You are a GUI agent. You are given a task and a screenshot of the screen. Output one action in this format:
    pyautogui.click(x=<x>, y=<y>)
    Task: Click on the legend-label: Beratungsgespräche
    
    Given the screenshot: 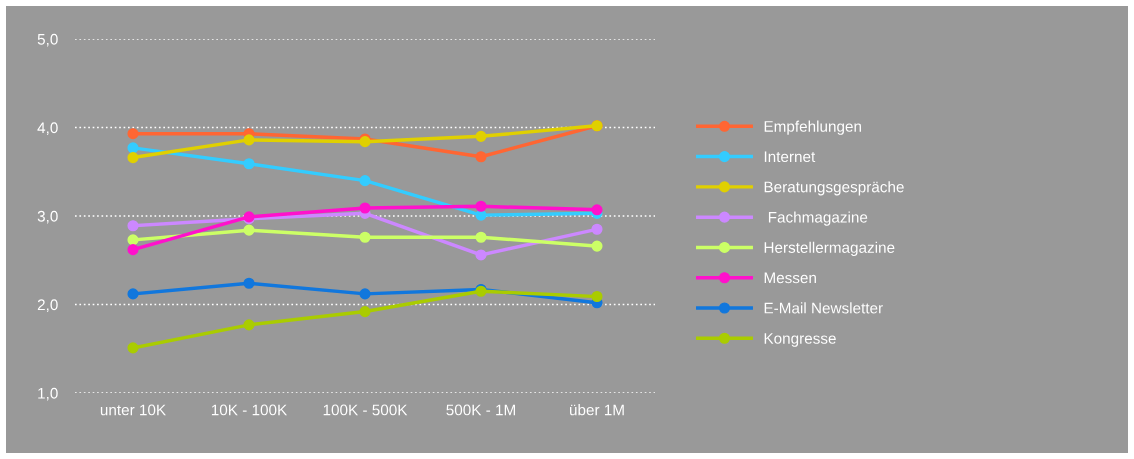 What is the action you would take?
    pyautogui.click(x=834, y=188)
    